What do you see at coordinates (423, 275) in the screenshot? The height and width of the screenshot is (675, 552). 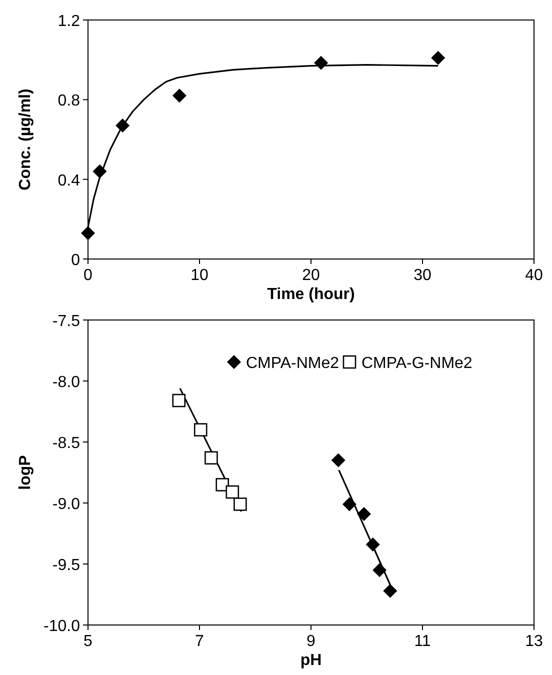 I see `x-tick-label: 30` at bounding box center [423, 275].